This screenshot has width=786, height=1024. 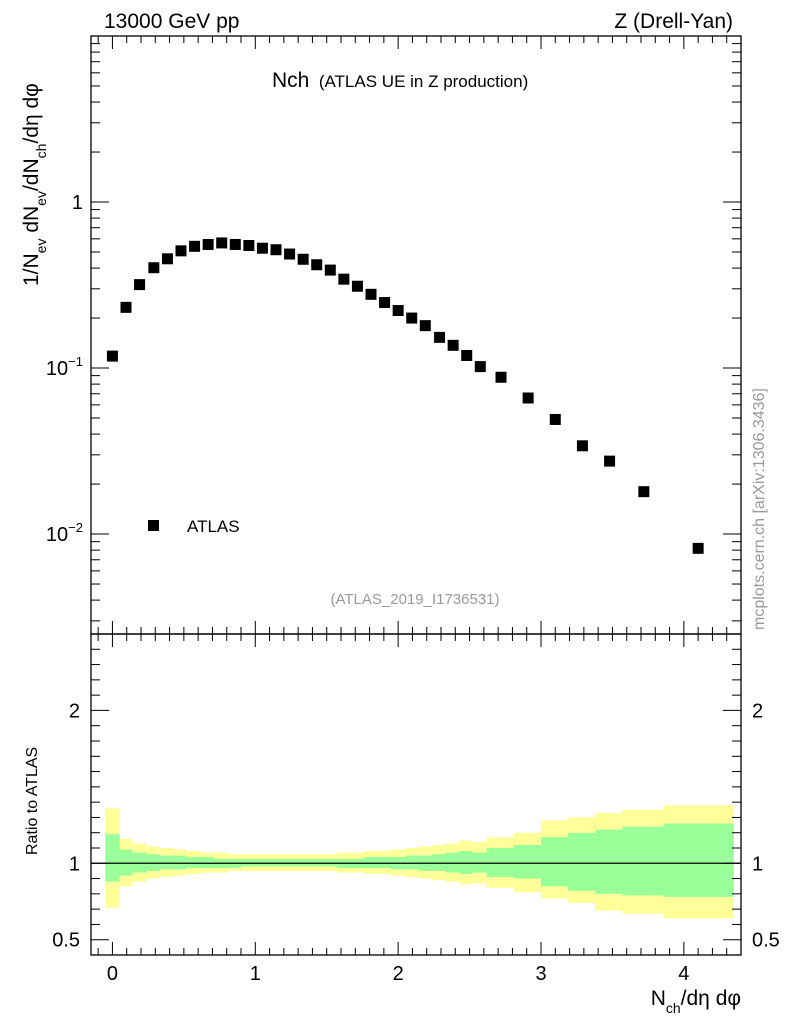 I want to click on x-tick-label: 2, so click(x=398, y=974).